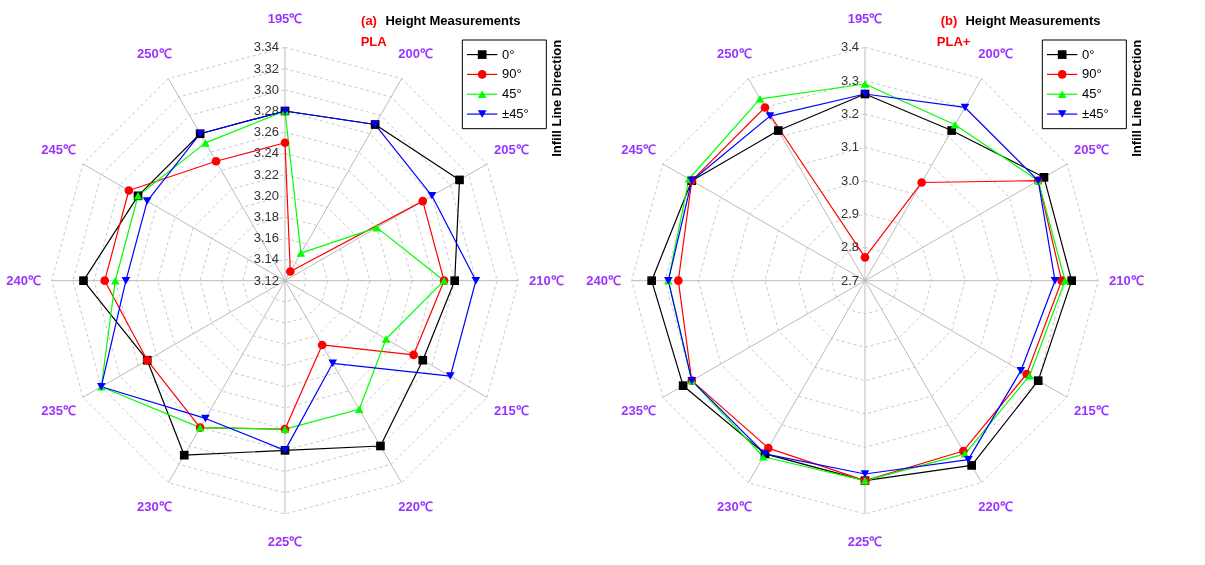 Image resolution: width=1205 pixels, height=565 pixels. Describe the element at coordinates (266, 132) in the screenshot. I see `y-tick-label: 3.26` at that location.